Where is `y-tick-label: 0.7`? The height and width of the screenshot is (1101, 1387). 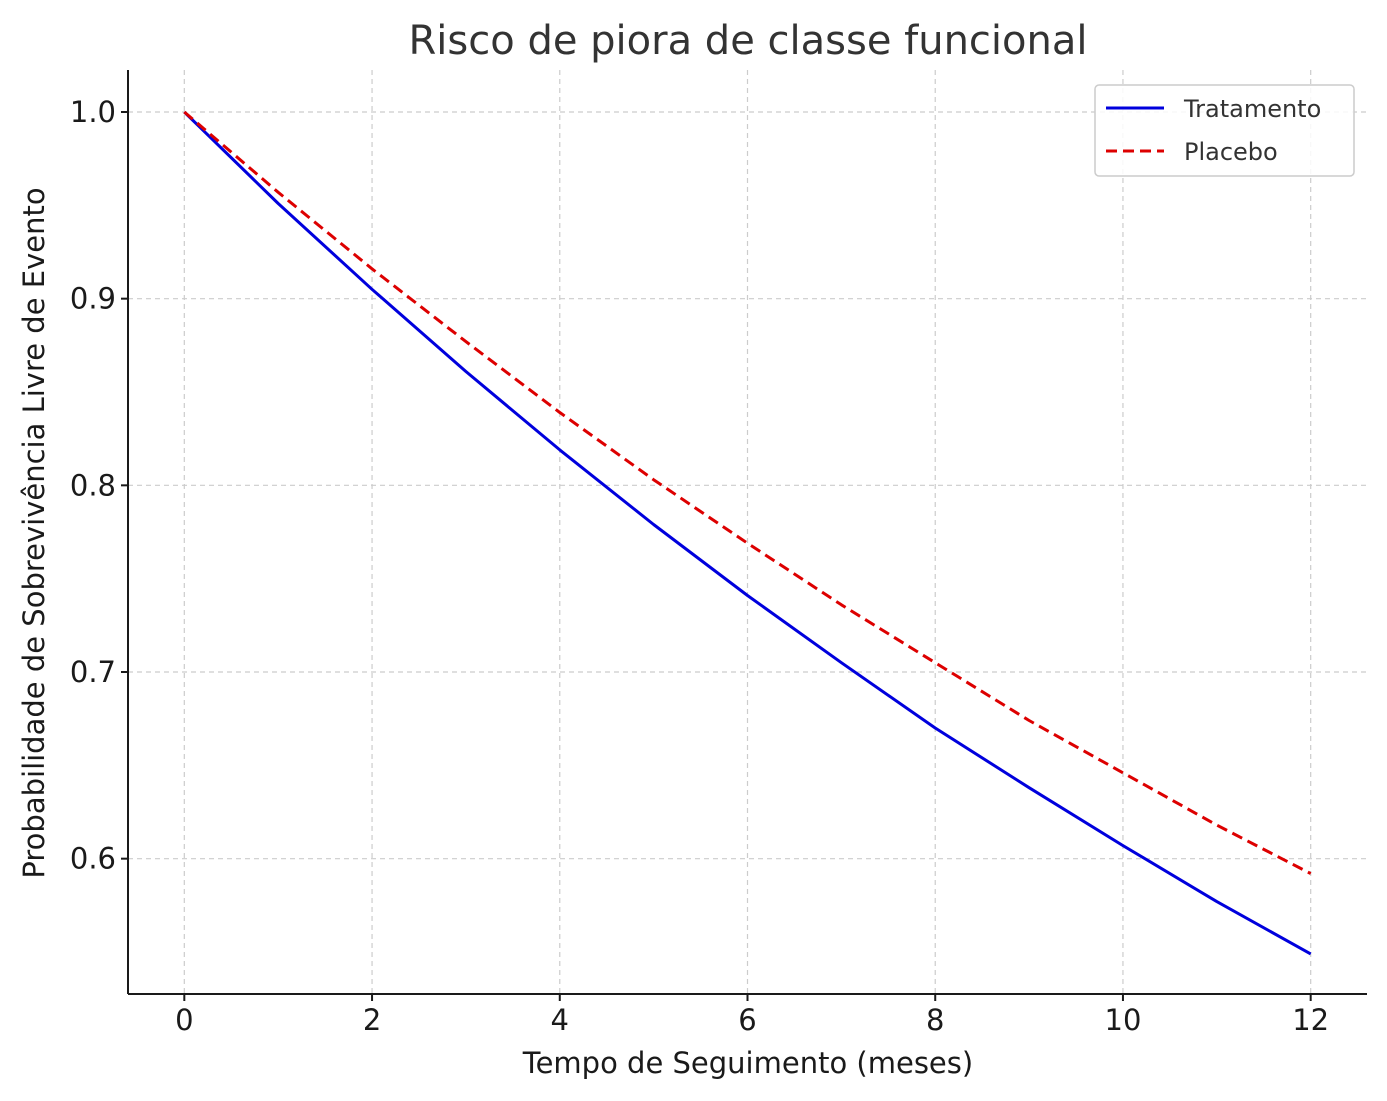
y-tick-label: 0.7 is located at coordinates (93, 672).